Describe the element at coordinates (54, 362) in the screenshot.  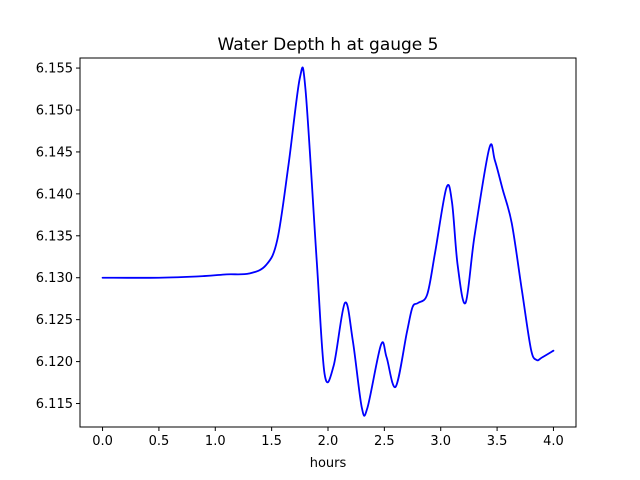
I see `y-tick-label: 6.120` at that location.